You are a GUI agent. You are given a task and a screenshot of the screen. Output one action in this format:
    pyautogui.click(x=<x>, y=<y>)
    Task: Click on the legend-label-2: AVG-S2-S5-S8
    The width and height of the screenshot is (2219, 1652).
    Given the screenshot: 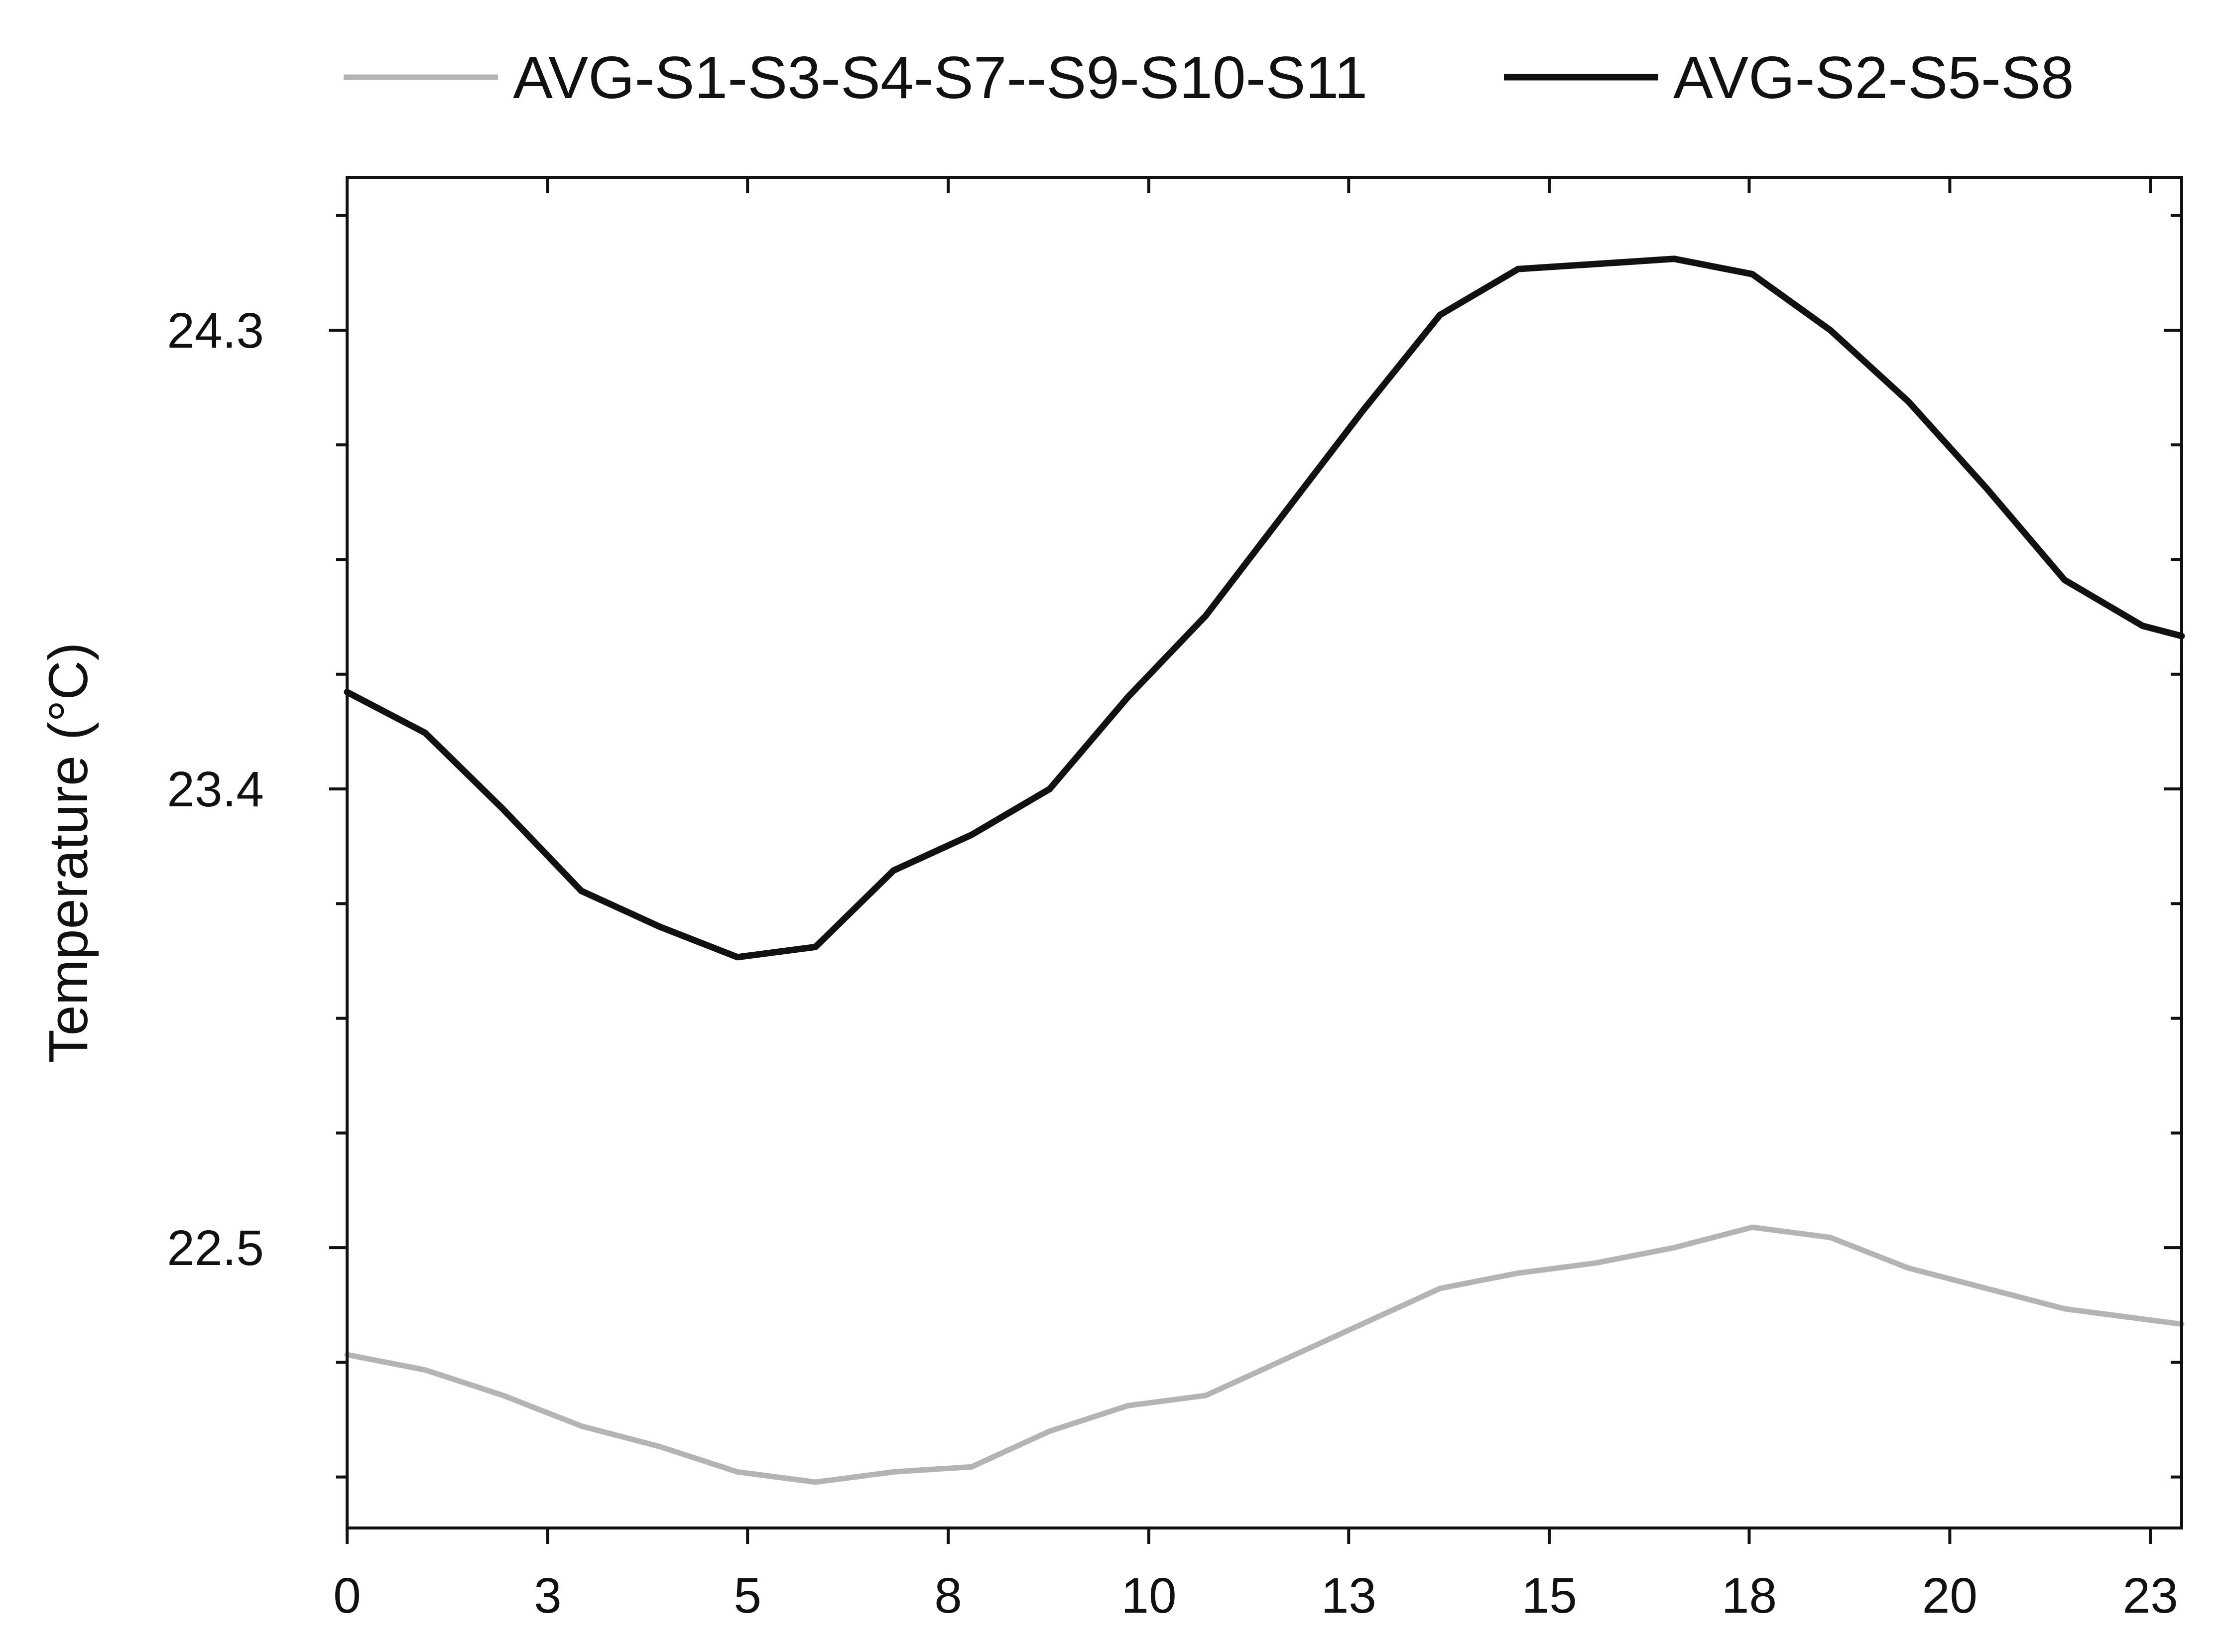 What is the action you would take?
    pyautogui.click(x=1873, y=78)
    